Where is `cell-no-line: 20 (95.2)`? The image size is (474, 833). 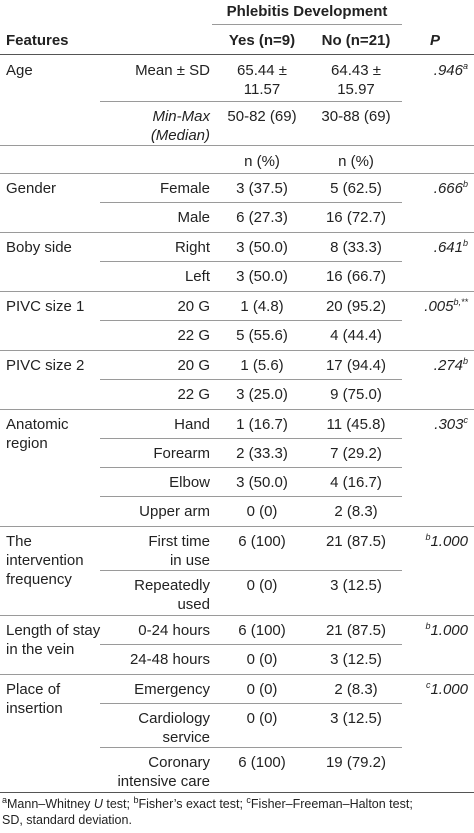 cell-no-line: 20 (95.2) is located at coordinates (356, 306).